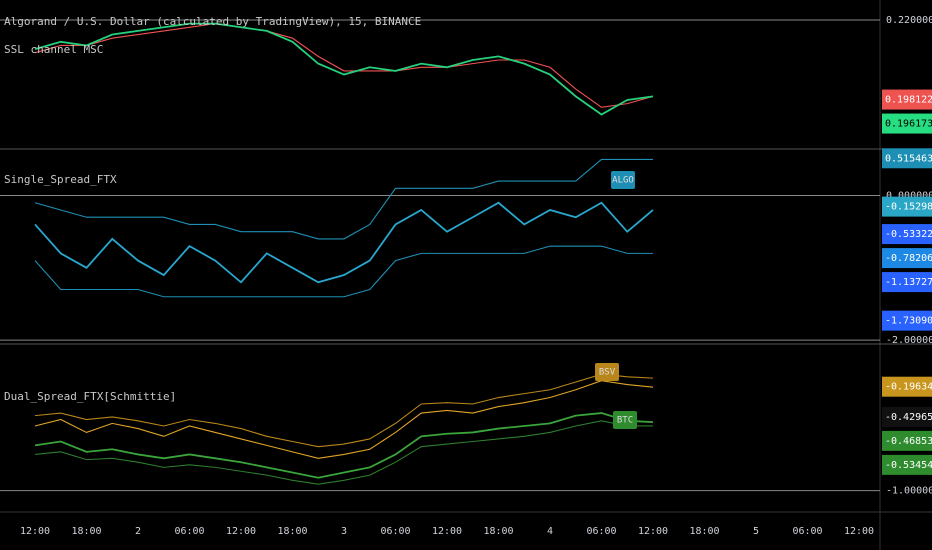  I want to click on annotation-label: ALGO, so click(623, 181).